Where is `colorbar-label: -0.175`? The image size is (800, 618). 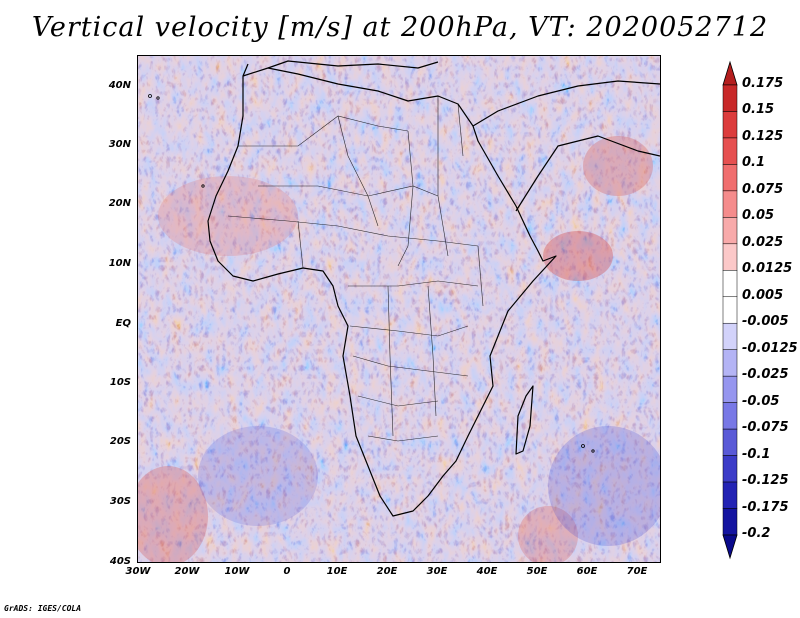
colorbar-label: -0.175 is located at coordinates (765, 507).